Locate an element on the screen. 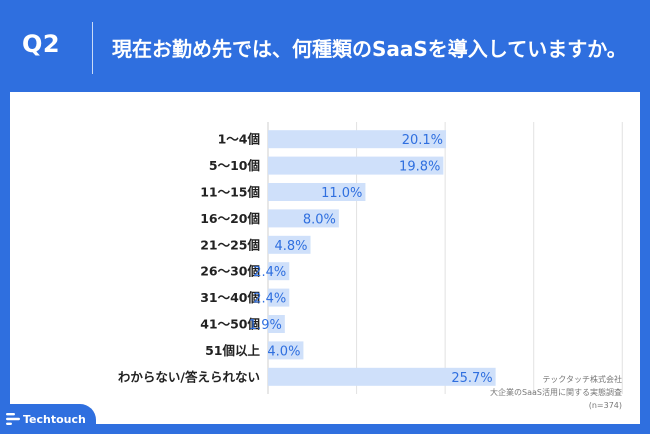 The height and width of the screenshot is (434, 650). header-divider is located at coordinates (92, 48).